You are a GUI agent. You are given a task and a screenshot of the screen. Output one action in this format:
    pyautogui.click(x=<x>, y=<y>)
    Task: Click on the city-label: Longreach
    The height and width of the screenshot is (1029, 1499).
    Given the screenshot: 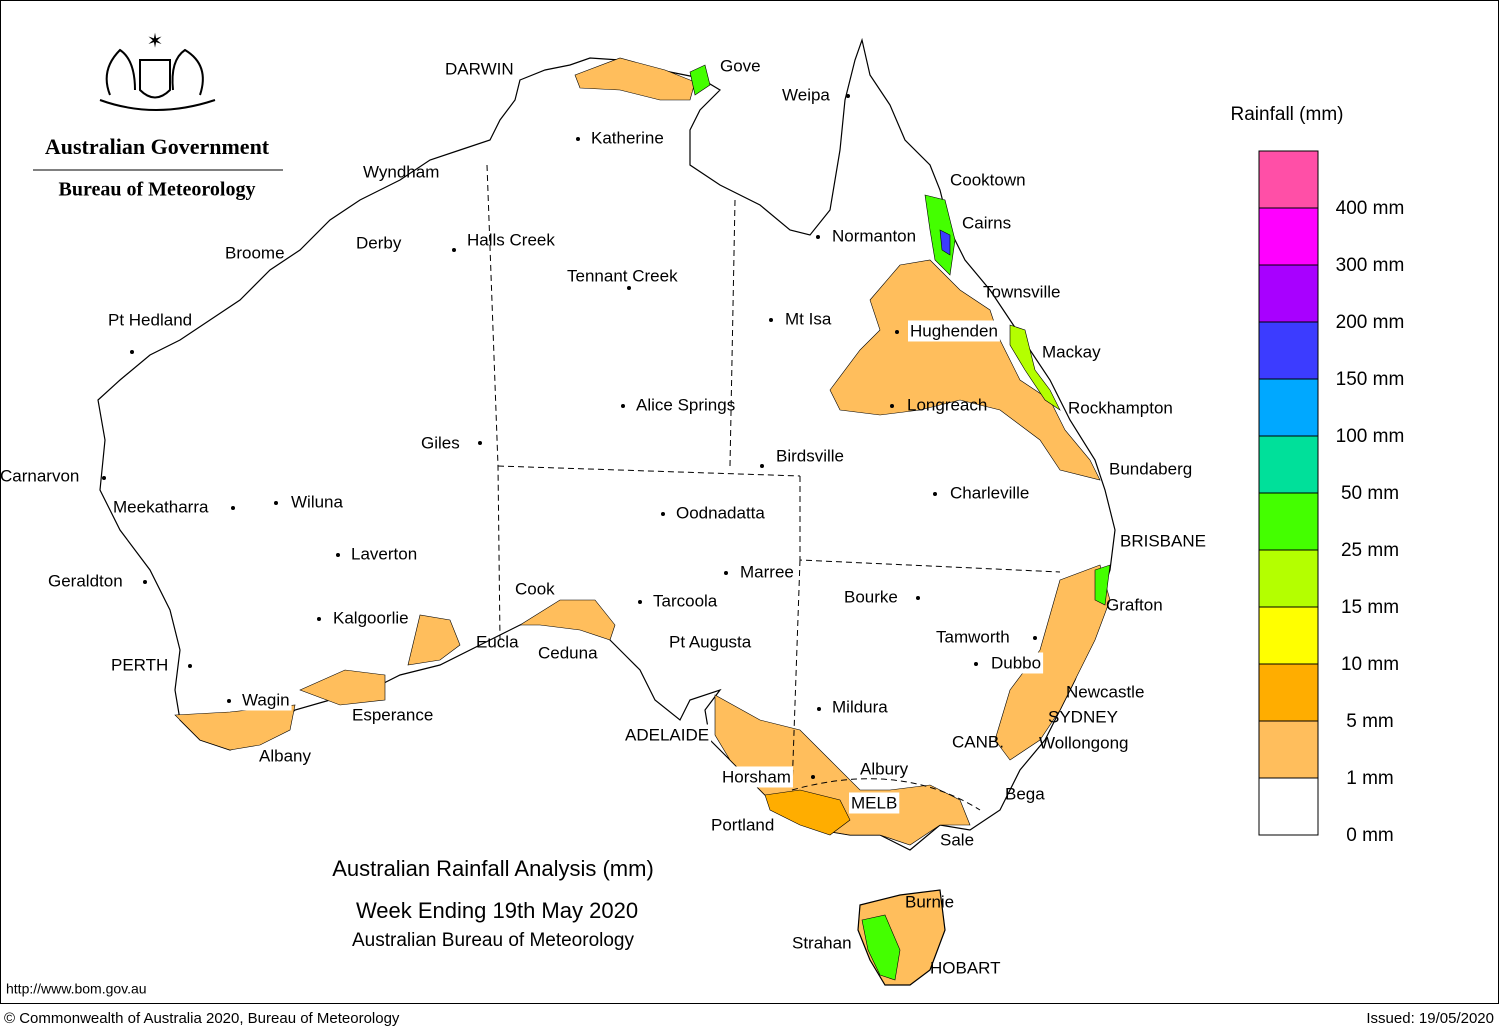 What is the action you would take?
    pyautogui.click(x=947, y=404)
    